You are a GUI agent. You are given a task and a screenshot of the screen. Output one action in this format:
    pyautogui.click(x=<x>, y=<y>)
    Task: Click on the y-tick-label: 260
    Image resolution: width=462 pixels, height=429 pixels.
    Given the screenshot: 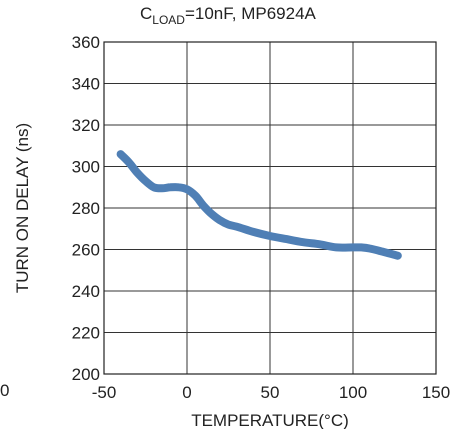 What is the action you would take?
    pyautogui.click(x=86, y=250)
    